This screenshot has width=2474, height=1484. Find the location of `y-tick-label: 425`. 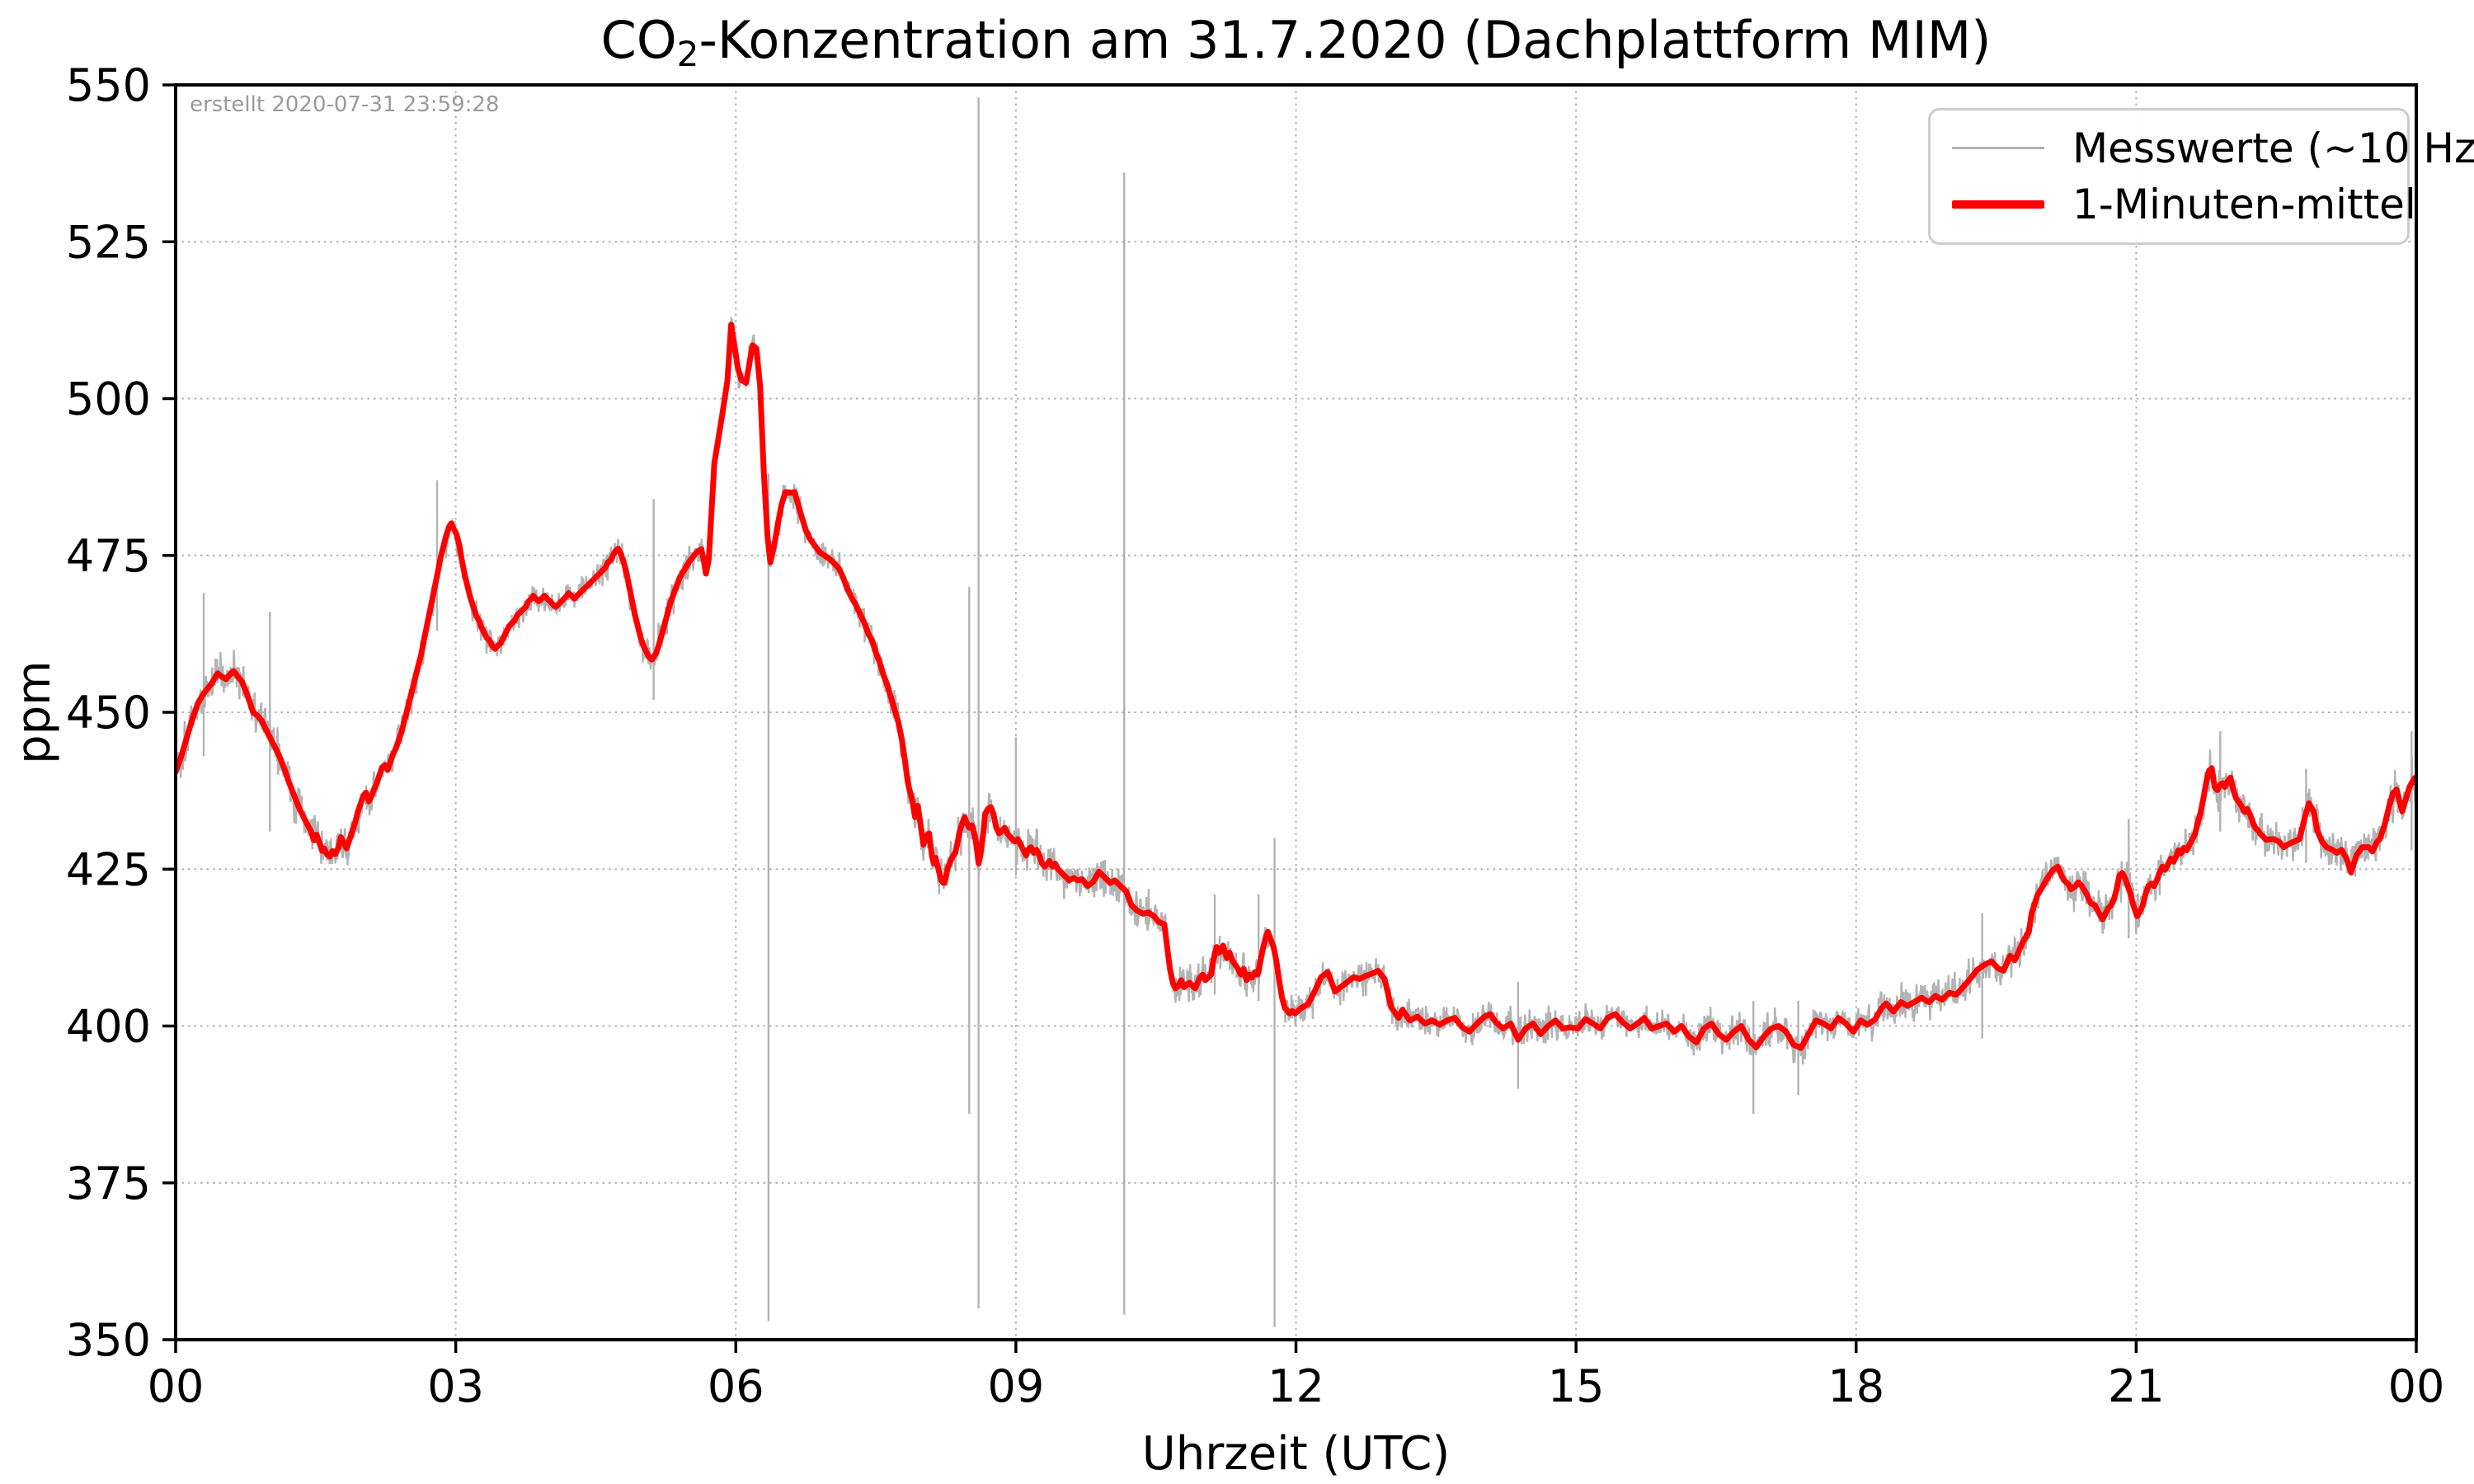

y-tick-label: 425 is located at coordinates (108, 869).